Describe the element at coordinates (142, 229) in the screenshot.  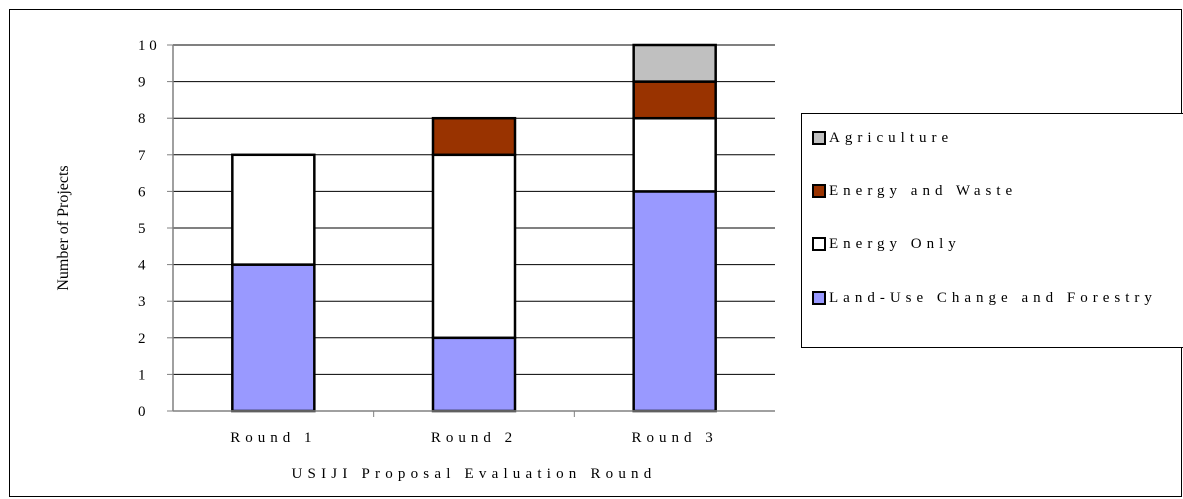
I see `y-tick-label: 5` at that location.